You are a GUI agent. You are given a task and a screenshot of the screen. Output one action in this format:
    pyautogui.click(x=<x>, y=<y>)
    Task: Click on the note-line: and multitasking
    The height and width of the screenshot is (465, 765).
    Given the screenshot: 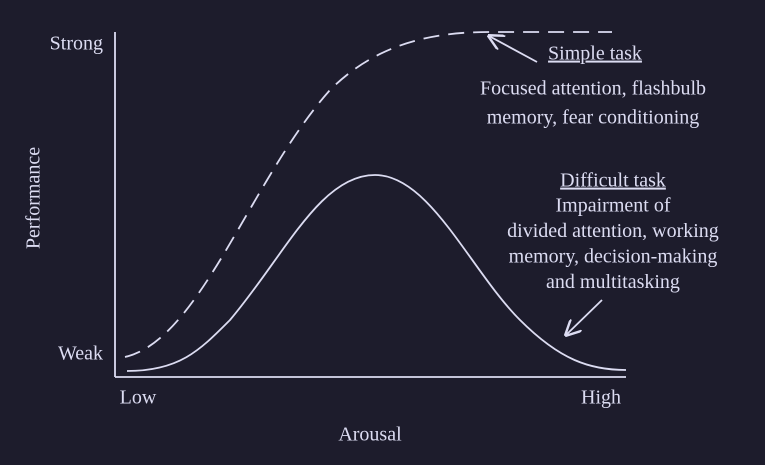 What is the action you would take?
    pyautogui.click(x=613, y=282)
    